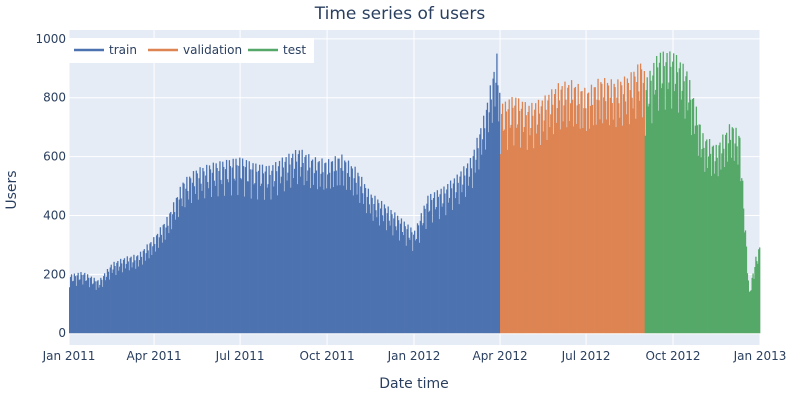 The image size is (800, 400). What do you see at coordinates (54, 157) in the screenshot?
I see `y-tick-label: 600` at bounding box center [54, 157].